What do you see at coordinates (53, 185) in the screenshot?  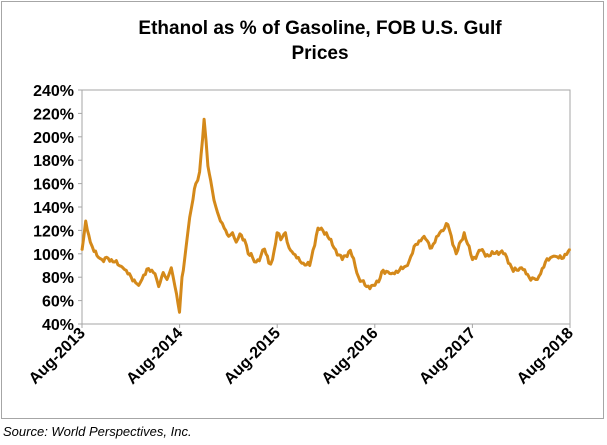 I see `y-tick-label: 160%` at bounding box center [53, 185].